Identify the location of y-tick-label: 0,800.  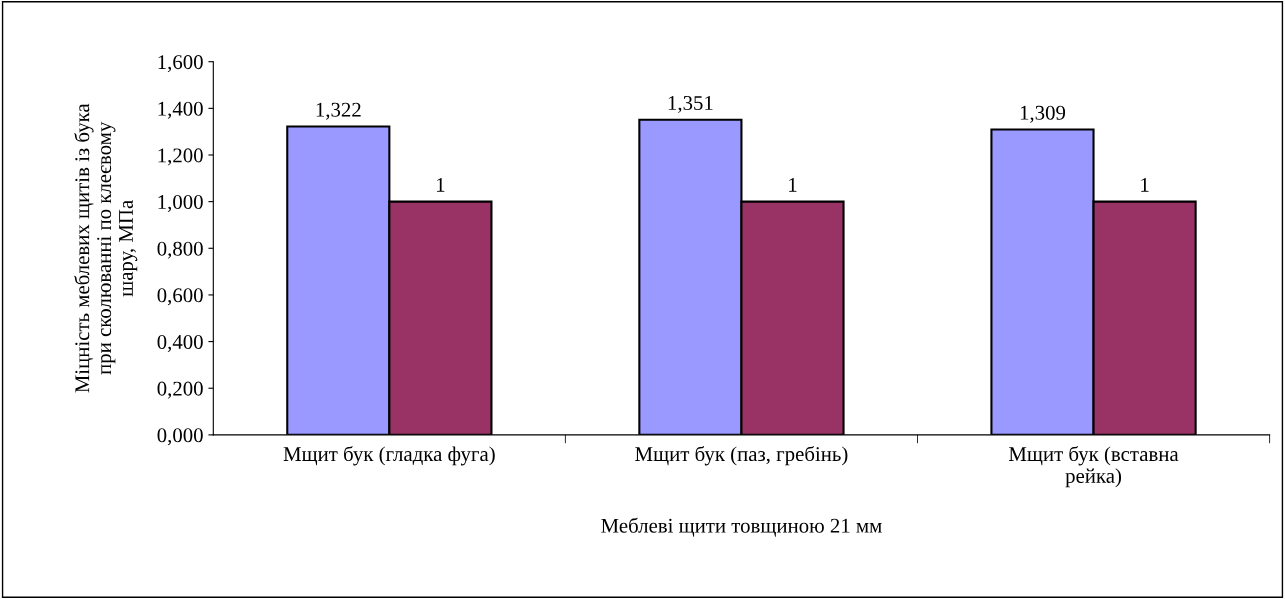
(180, 250).